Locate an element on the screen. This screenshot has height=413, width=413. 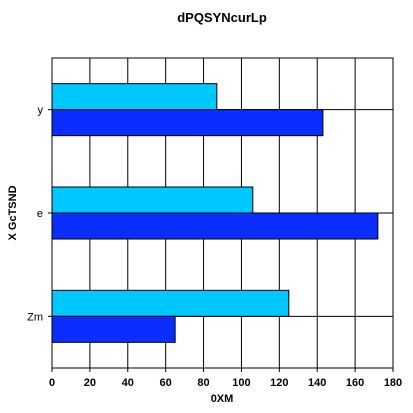
y-tick-label-1: e is located at coordinates (40, 214).